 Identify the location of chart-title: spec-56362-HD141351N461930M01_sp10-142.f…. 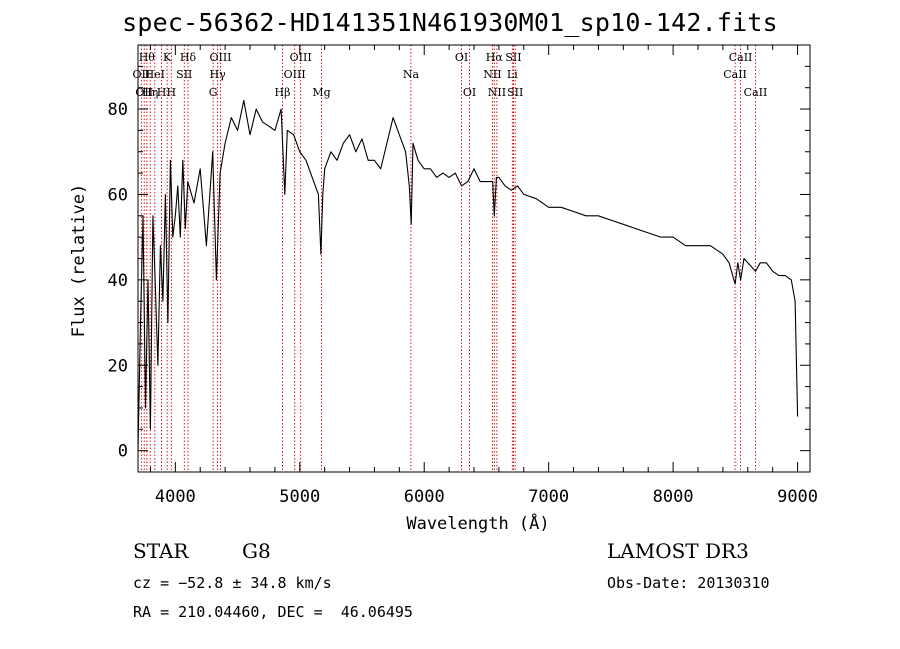
(450, 22).